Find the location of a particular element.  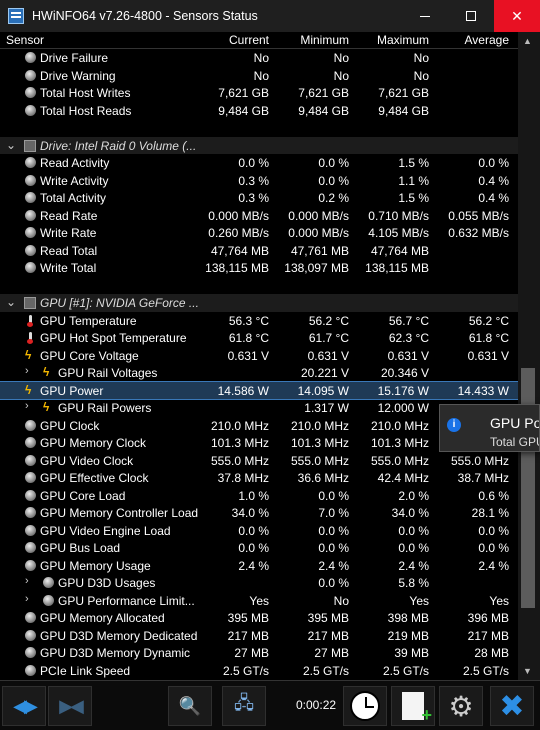

current-value: 14.586 W is located at coordinates (243, 391).